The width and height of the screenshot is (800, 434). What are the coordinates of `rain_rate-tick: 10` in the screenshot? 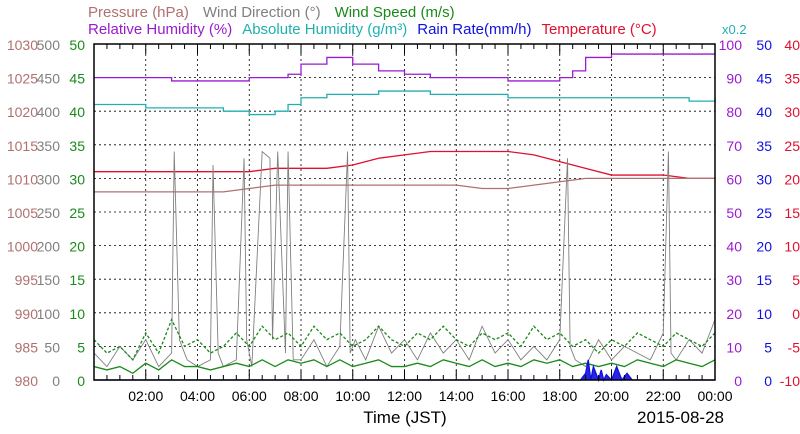 It's located at (764, 314).